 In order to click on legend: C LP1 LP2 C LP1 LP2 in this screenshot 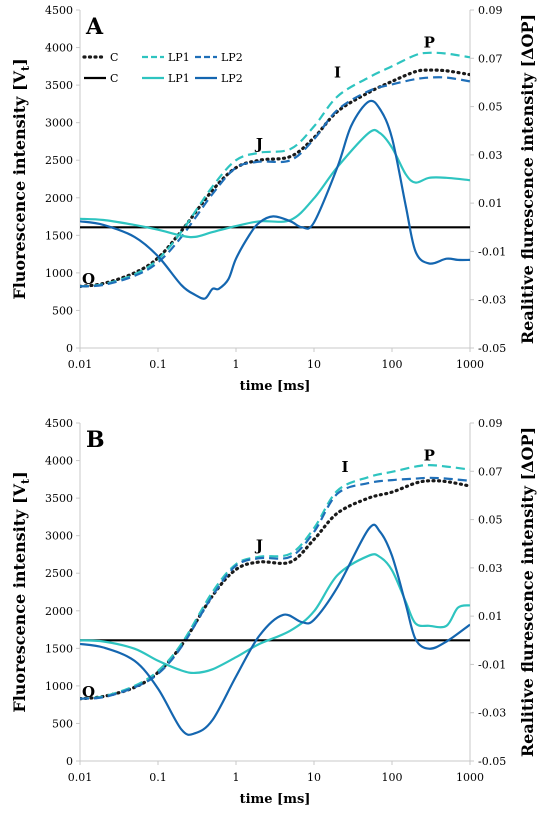, I will do `click(162, 68)`.